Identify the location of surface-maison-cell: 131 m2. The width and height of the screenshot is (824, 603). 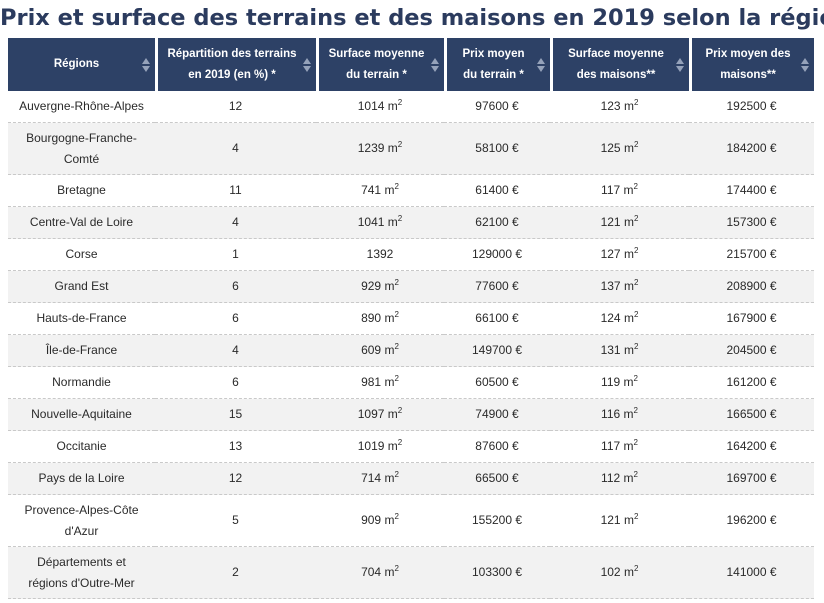
(619, 351).